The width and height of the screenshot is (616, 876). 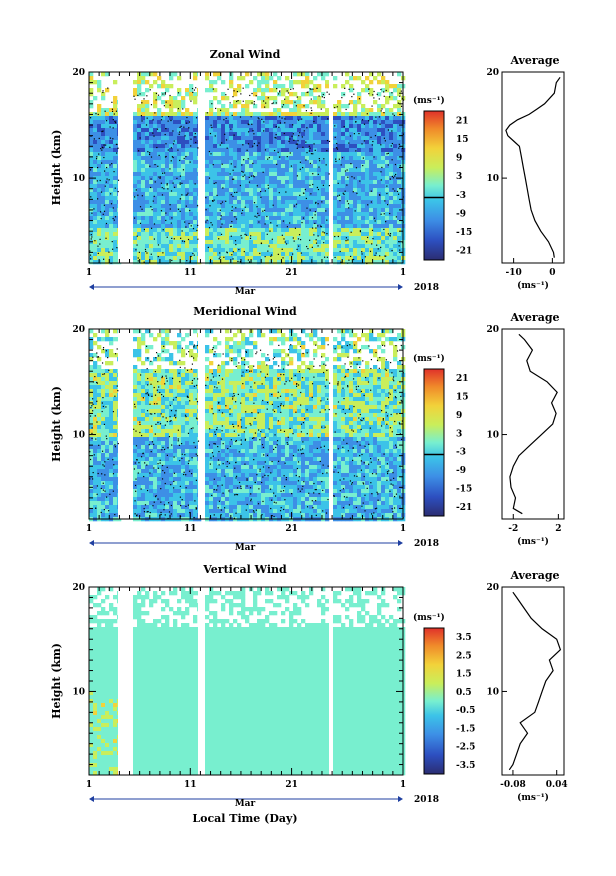 What do you see at coordinates (492, 73) in the screenshot?
I see `average-y-tick-label: 20` at bounding box center [492, 73].